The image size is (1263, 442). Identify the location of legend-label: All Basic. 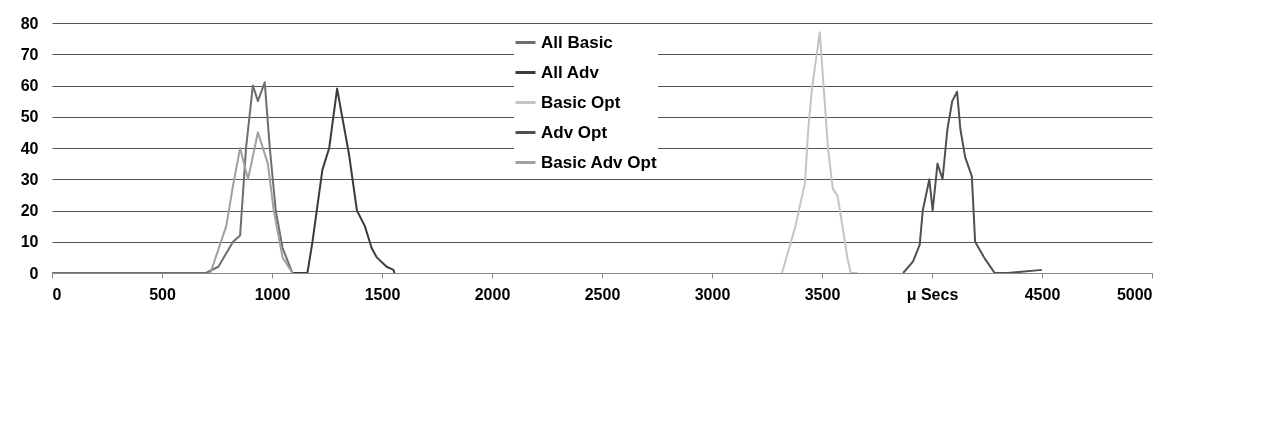
(577, 42).